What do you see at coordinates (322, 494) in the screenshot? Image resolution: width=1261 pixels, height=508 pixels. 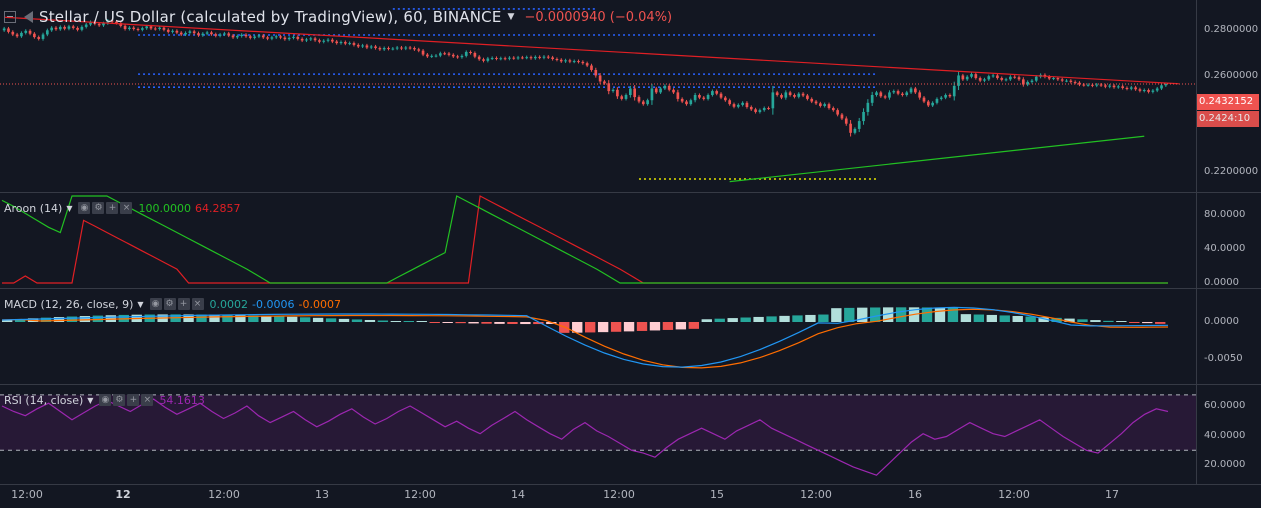 I see `time-axis-label: 13` at bounding box center [322, 494].